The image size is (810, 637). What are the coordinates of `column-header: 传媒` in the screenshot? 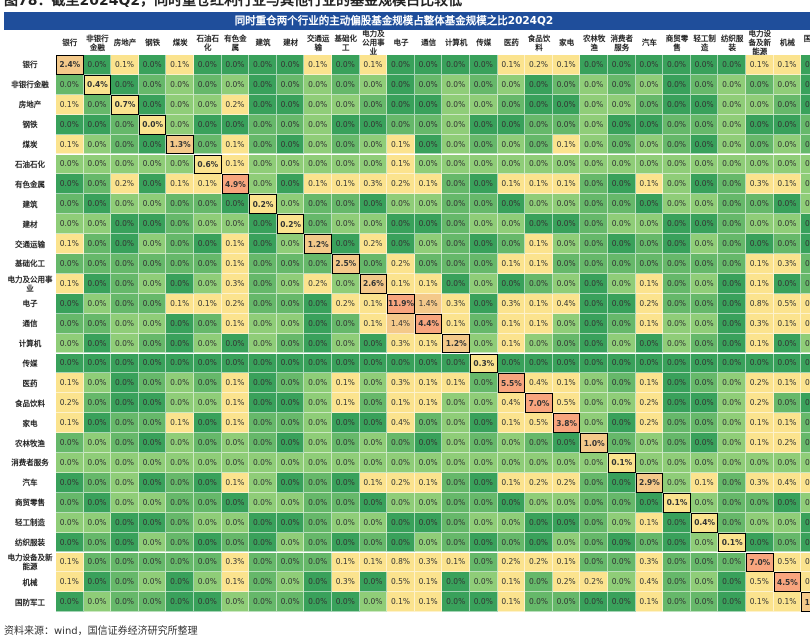 It's located at (484, 42).